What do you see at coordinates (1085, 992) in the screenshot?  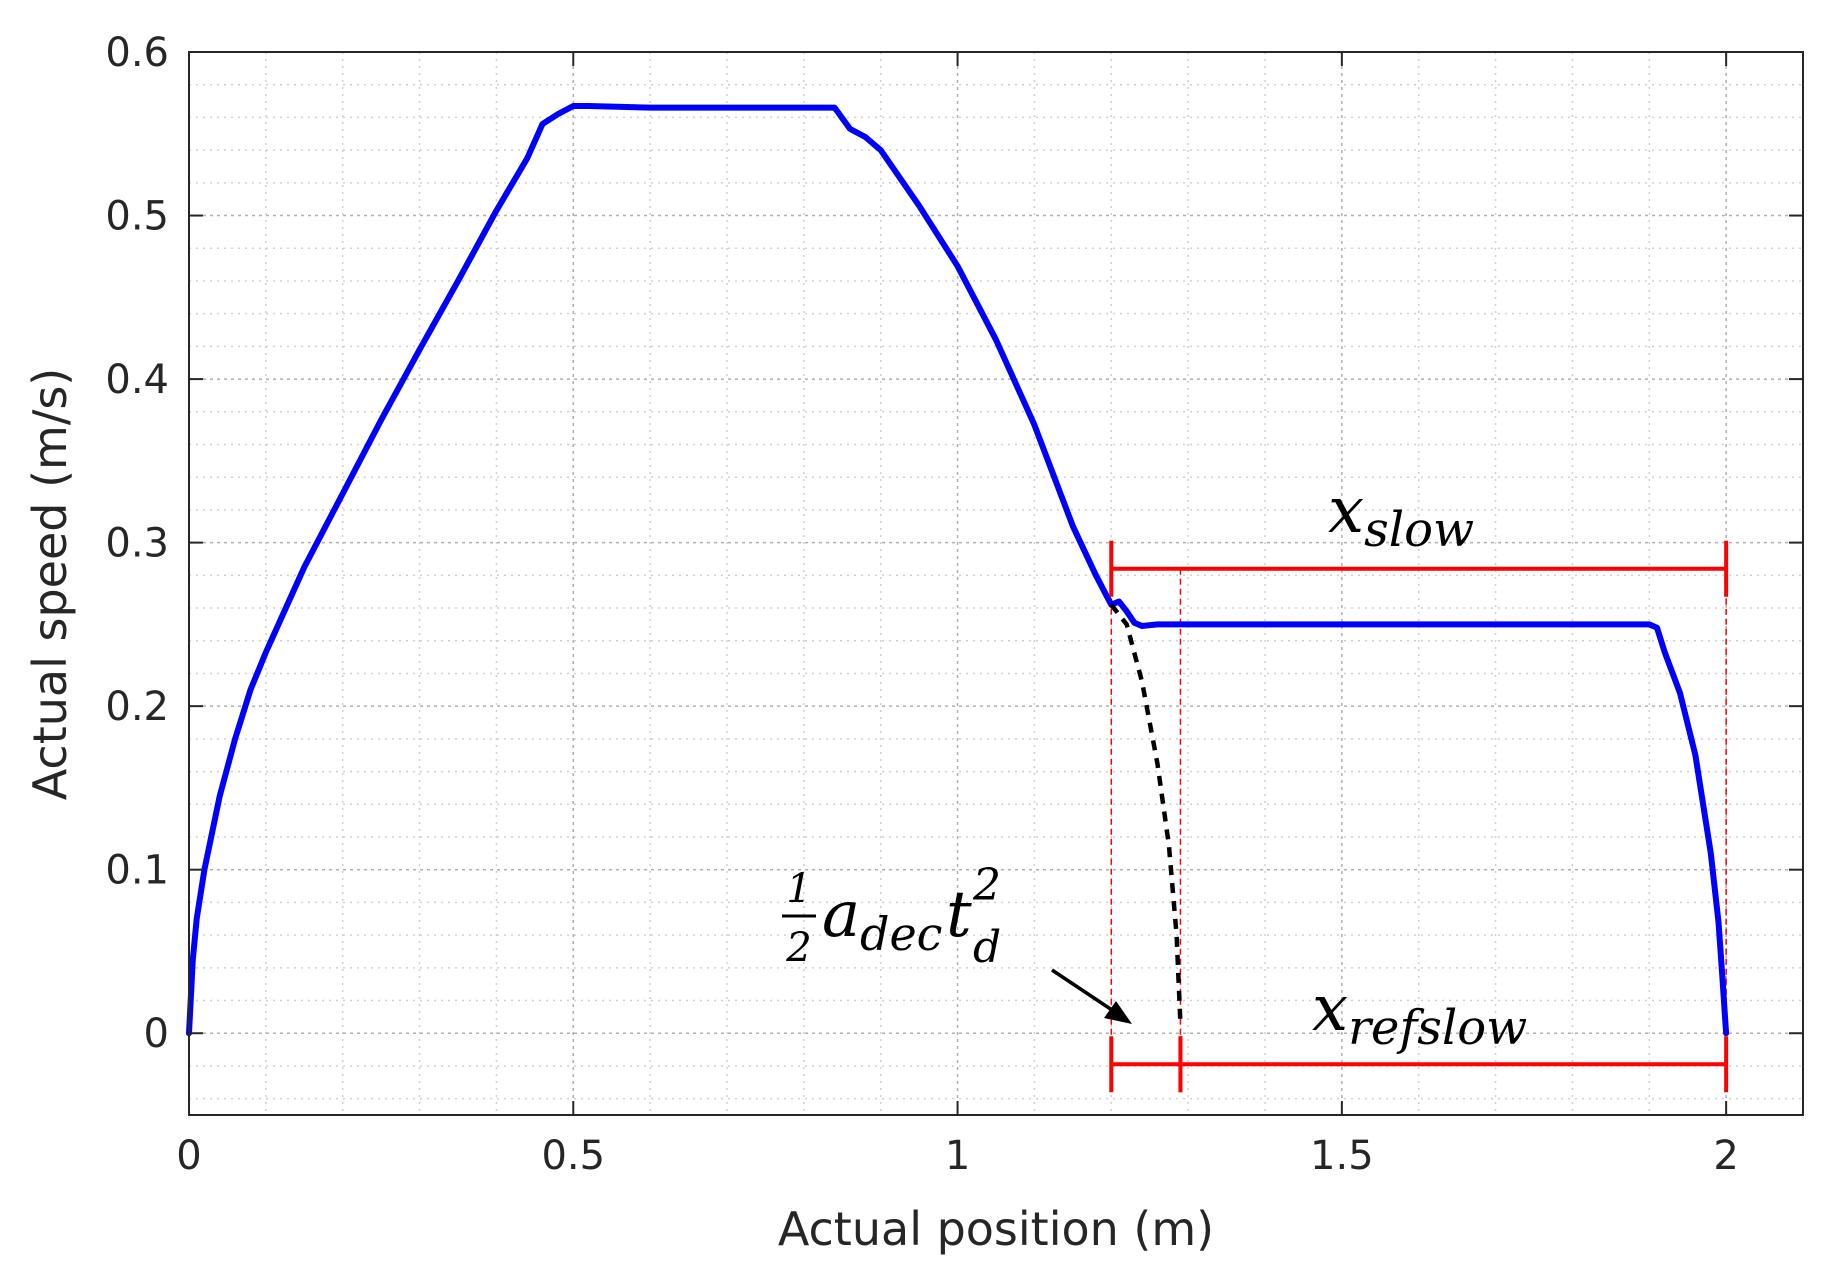 I see `formula-arrow-shaft` at bounding box center [1085, 992].